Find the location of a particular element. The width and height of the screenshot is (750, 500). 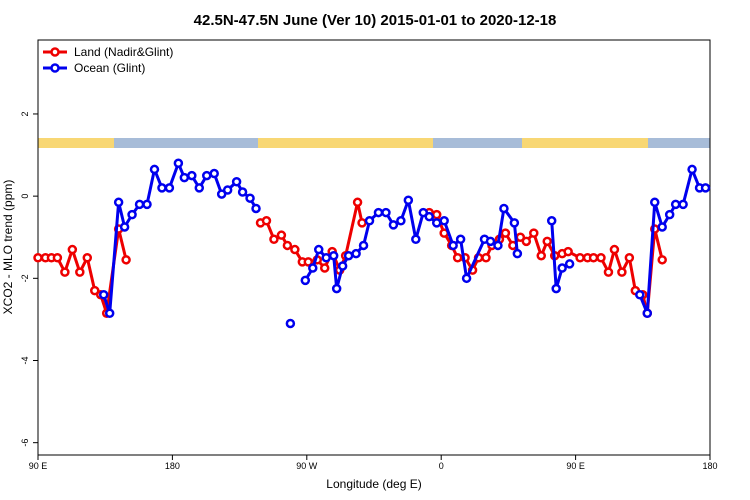

y-tick-label: -2 is located at coordinates (25, 278).